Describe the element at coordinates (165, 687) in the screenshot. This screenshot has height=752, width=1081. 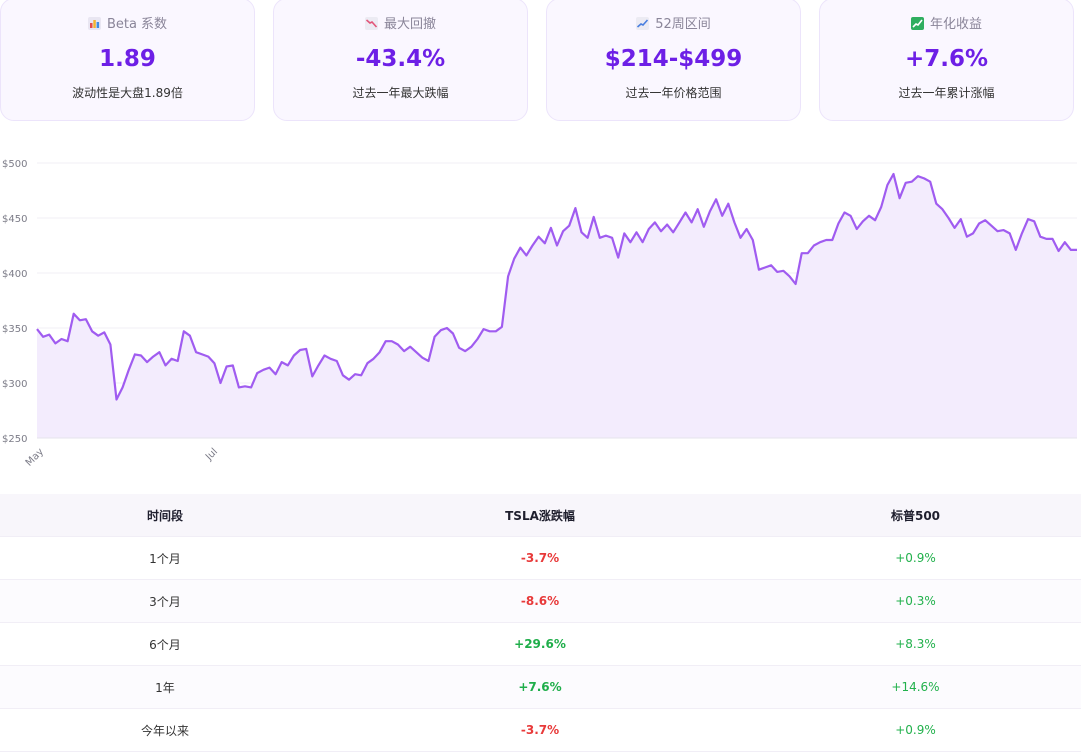
I see `row-period: 1年` at that location.